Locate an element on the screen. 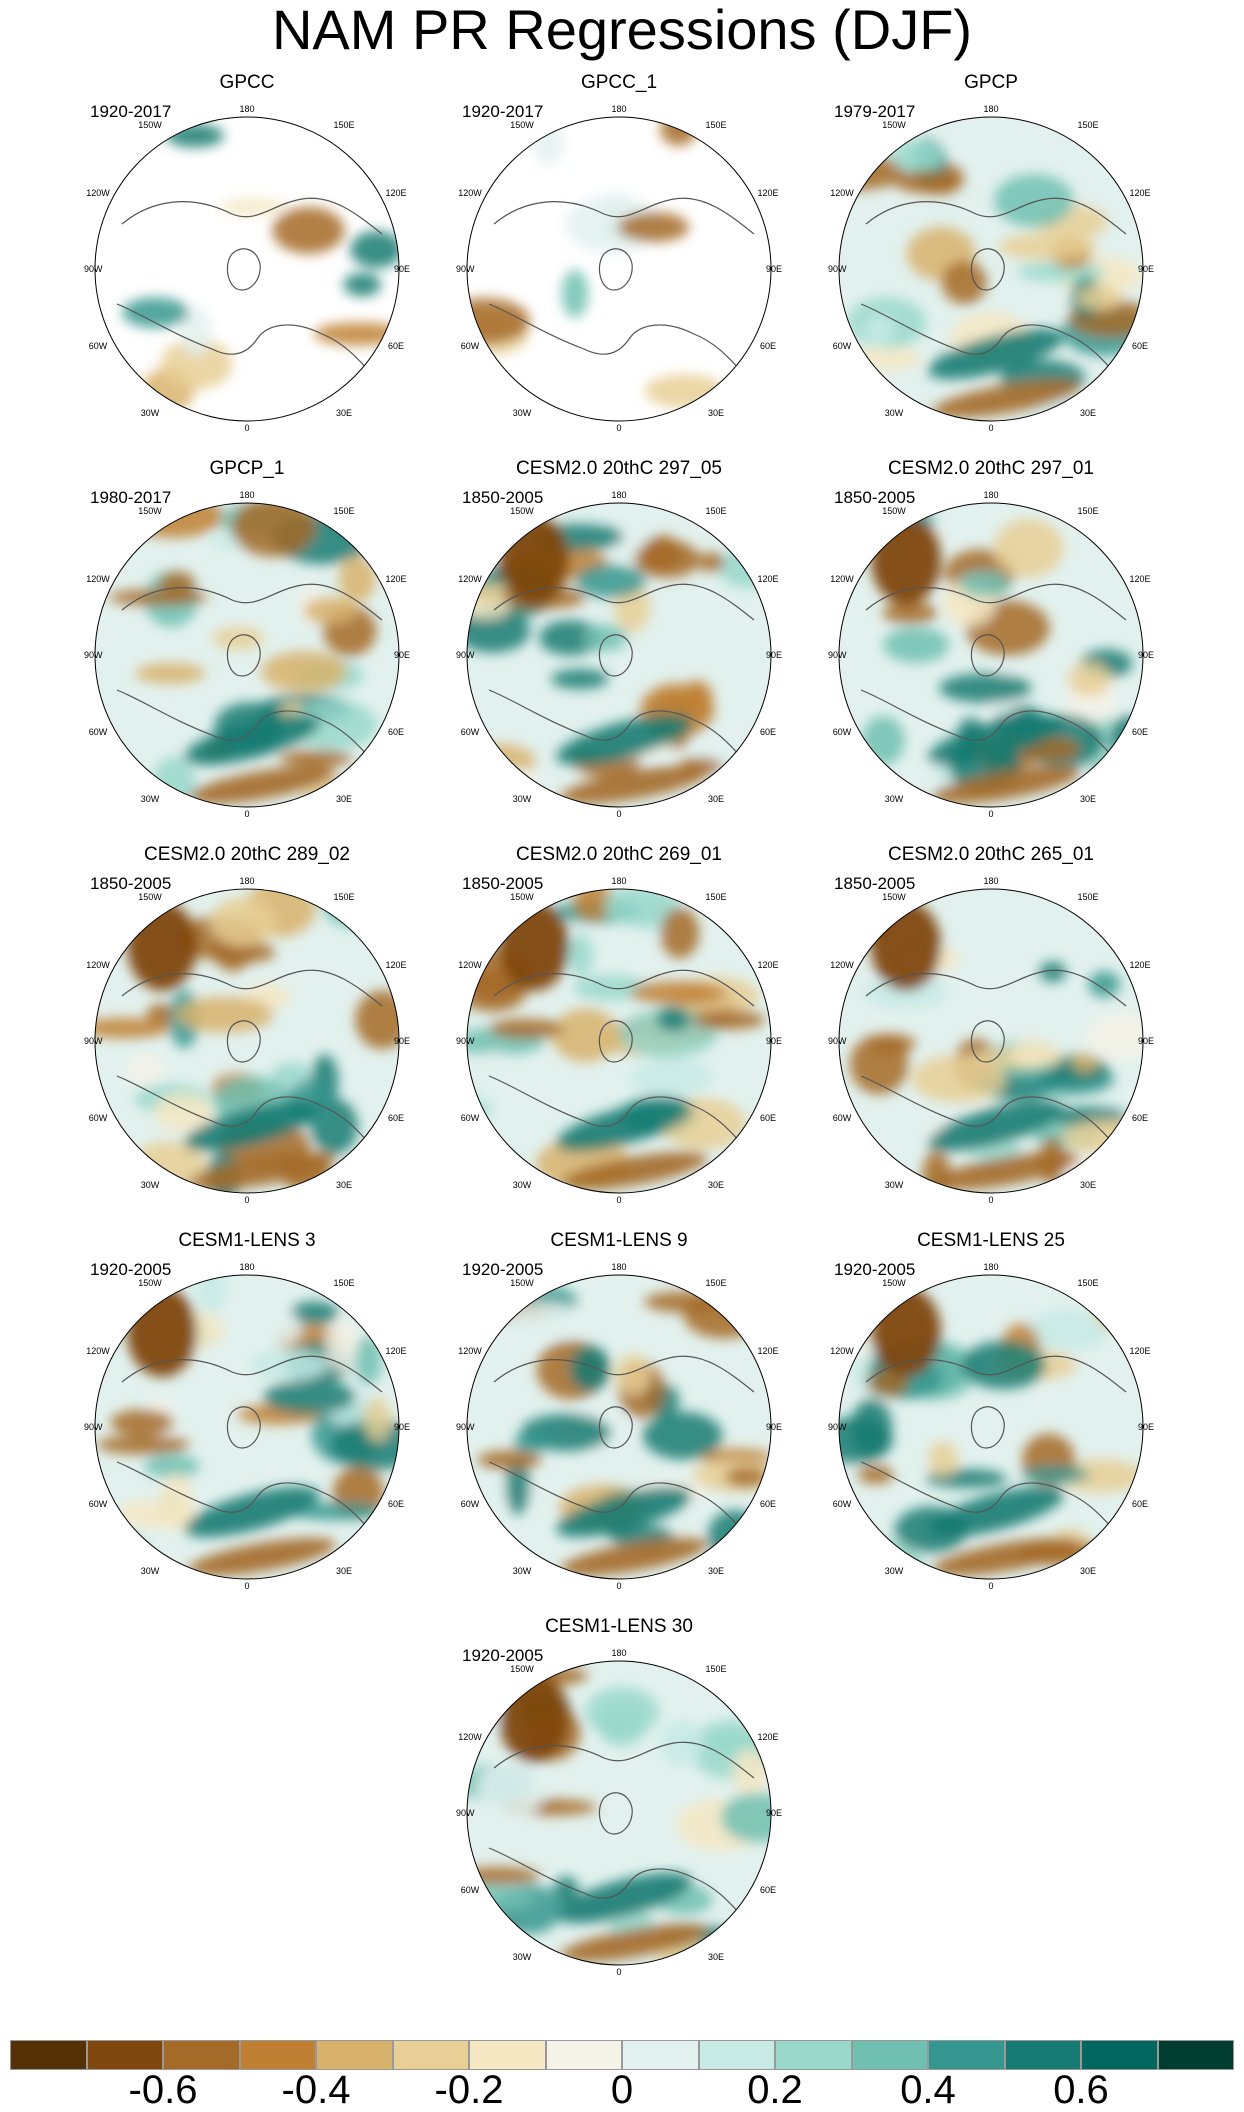 The height and width of the screenshot is (2112, 1244). panel-title: CESM1-LENS 3 is located at coordinates (247, 1240).